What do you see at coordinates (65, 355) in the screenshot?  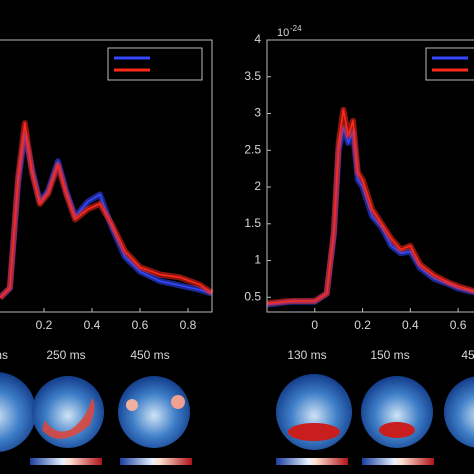 I see `topomap-label: 250 ms` at bounding box center [65, 355].